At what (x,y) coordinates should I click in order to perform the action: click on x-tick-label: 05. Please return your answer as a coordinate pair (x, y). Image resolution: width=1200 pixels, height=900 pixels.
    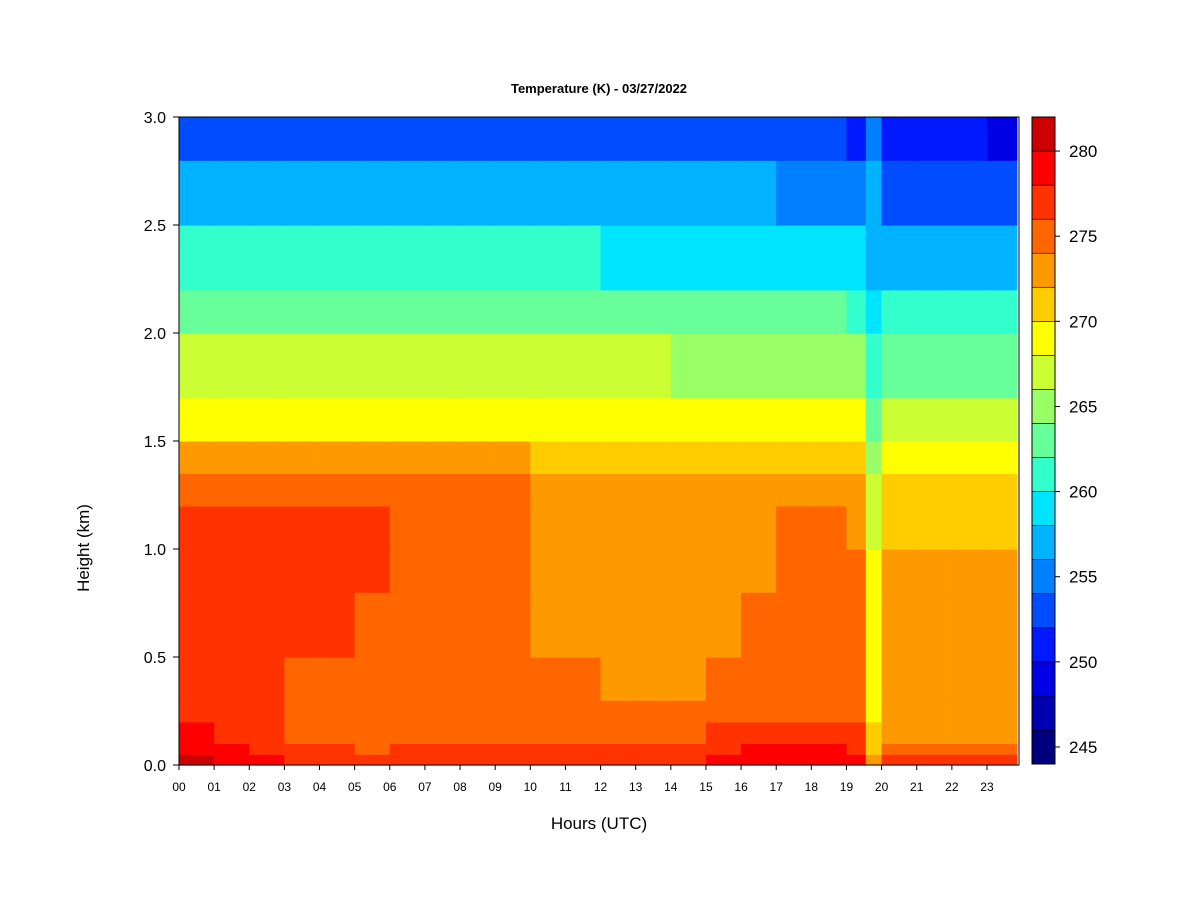
    Looking at the image, I should click on (355, 787).